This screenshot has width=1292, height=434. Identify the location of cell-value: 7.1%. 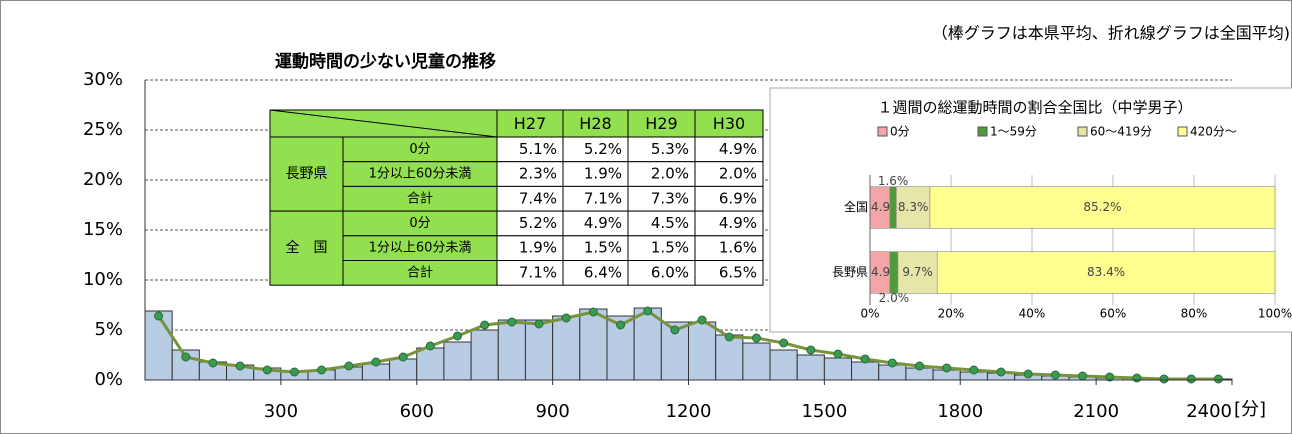
(603, 198).